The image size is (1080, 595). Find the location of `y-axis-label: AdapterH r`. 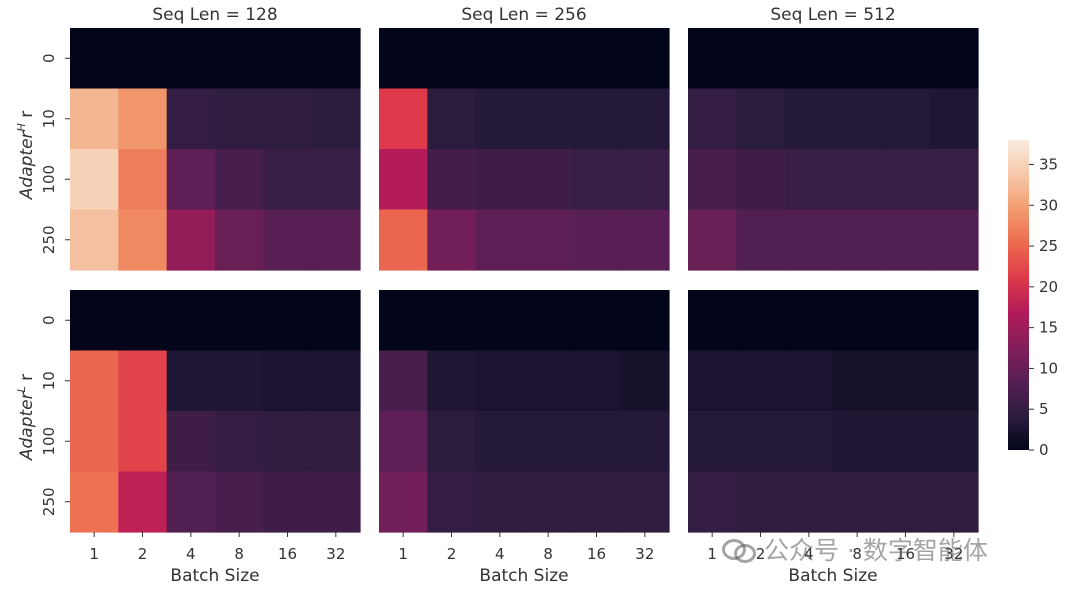

y-axis-label: AdapterH r is located at coordinates (26, 155).